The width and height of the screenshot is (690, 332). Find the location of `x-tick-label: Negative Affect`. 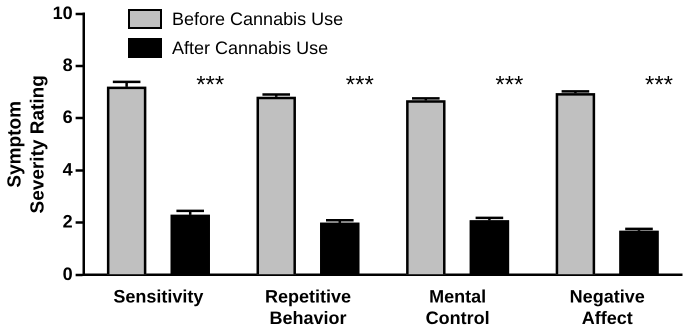

x-tick-label: Negative Affect is located at coordinates (607, 307).